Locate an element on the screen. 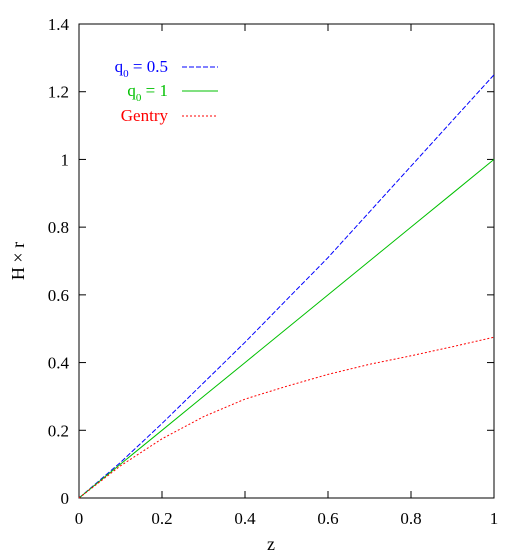  legend-label-rest: = 1 is located at coordinates (154, 90).